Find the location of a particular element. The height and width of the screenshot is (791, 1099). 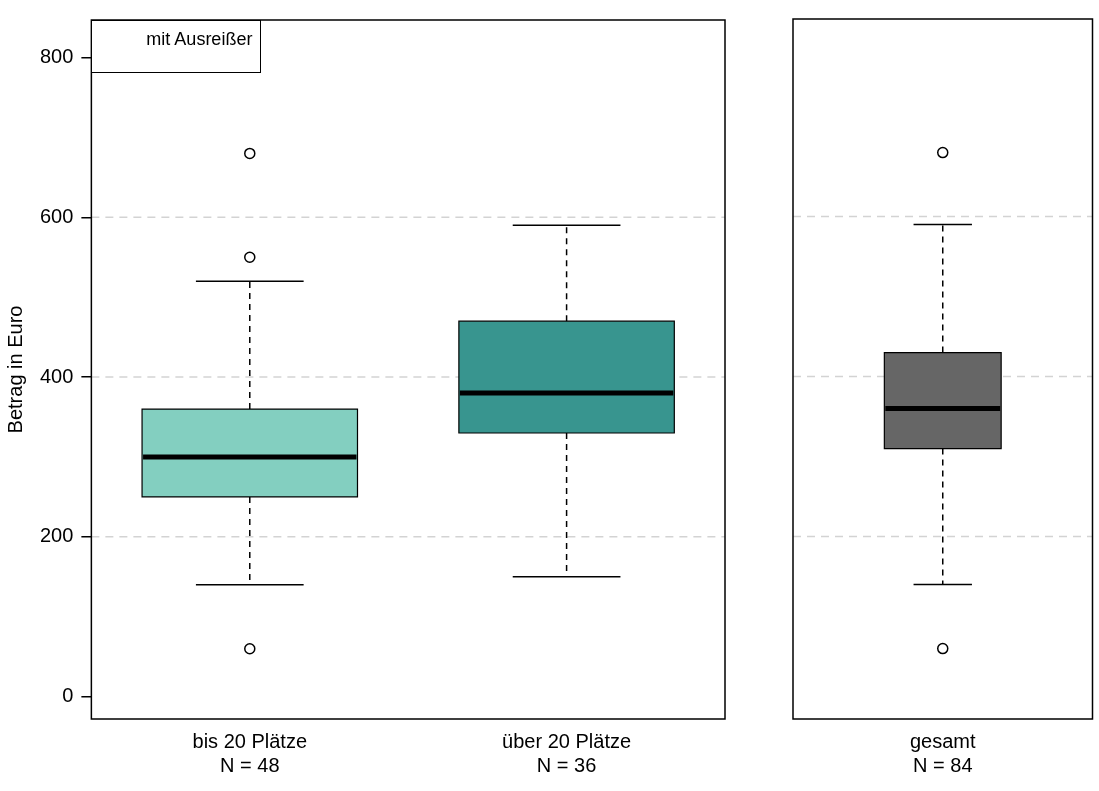

y-axis-title: Betrag in Euro is located at coordinates (14, 369).